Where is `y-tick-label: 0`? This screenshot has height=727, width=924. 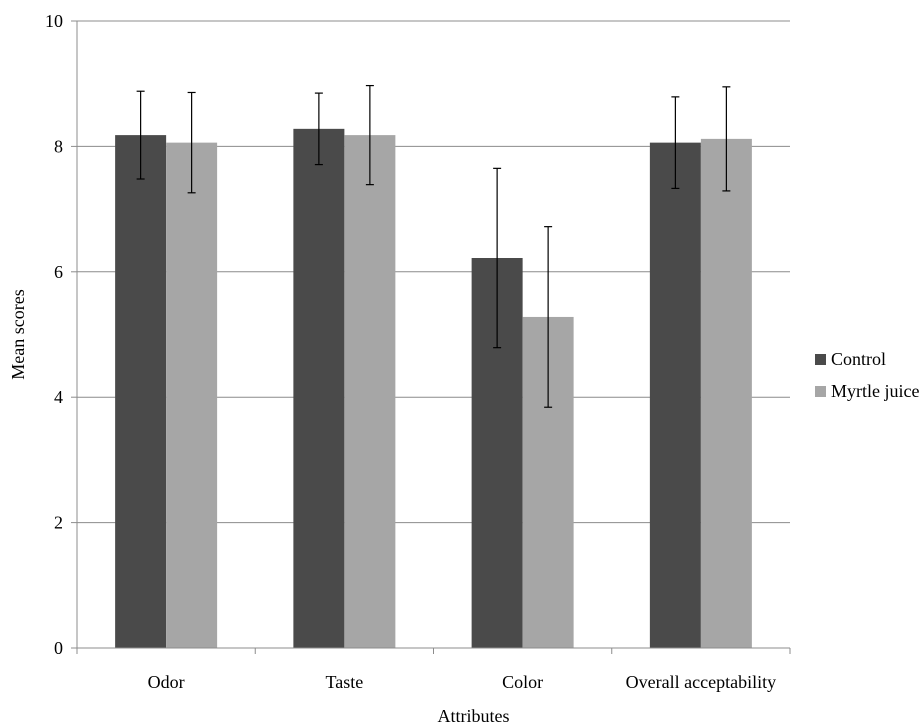
y-tick-label: 0 is located at coordinates (58, 648).